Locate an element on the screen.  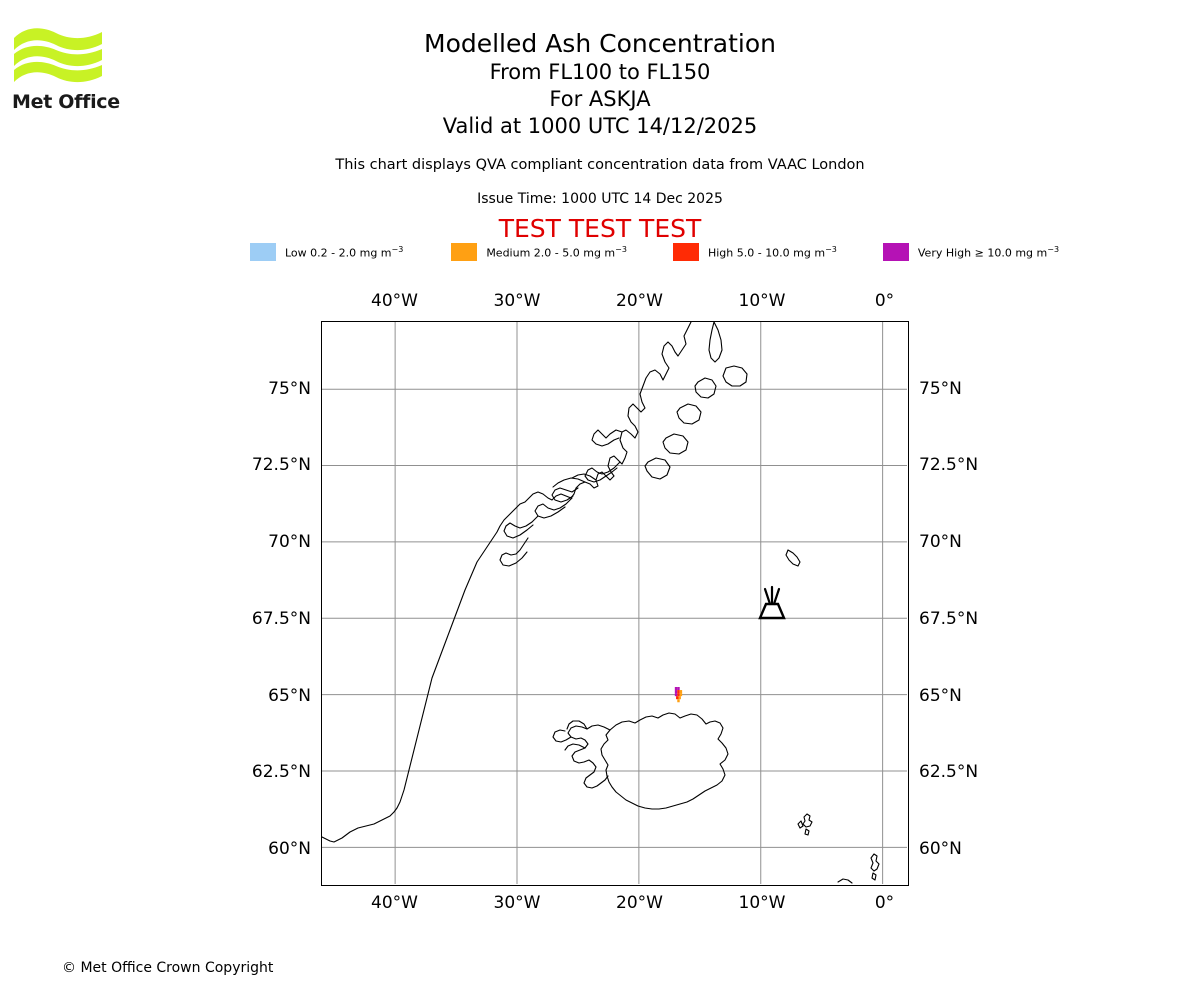
volcano-marker-icon is located at coordinates (772, 602).